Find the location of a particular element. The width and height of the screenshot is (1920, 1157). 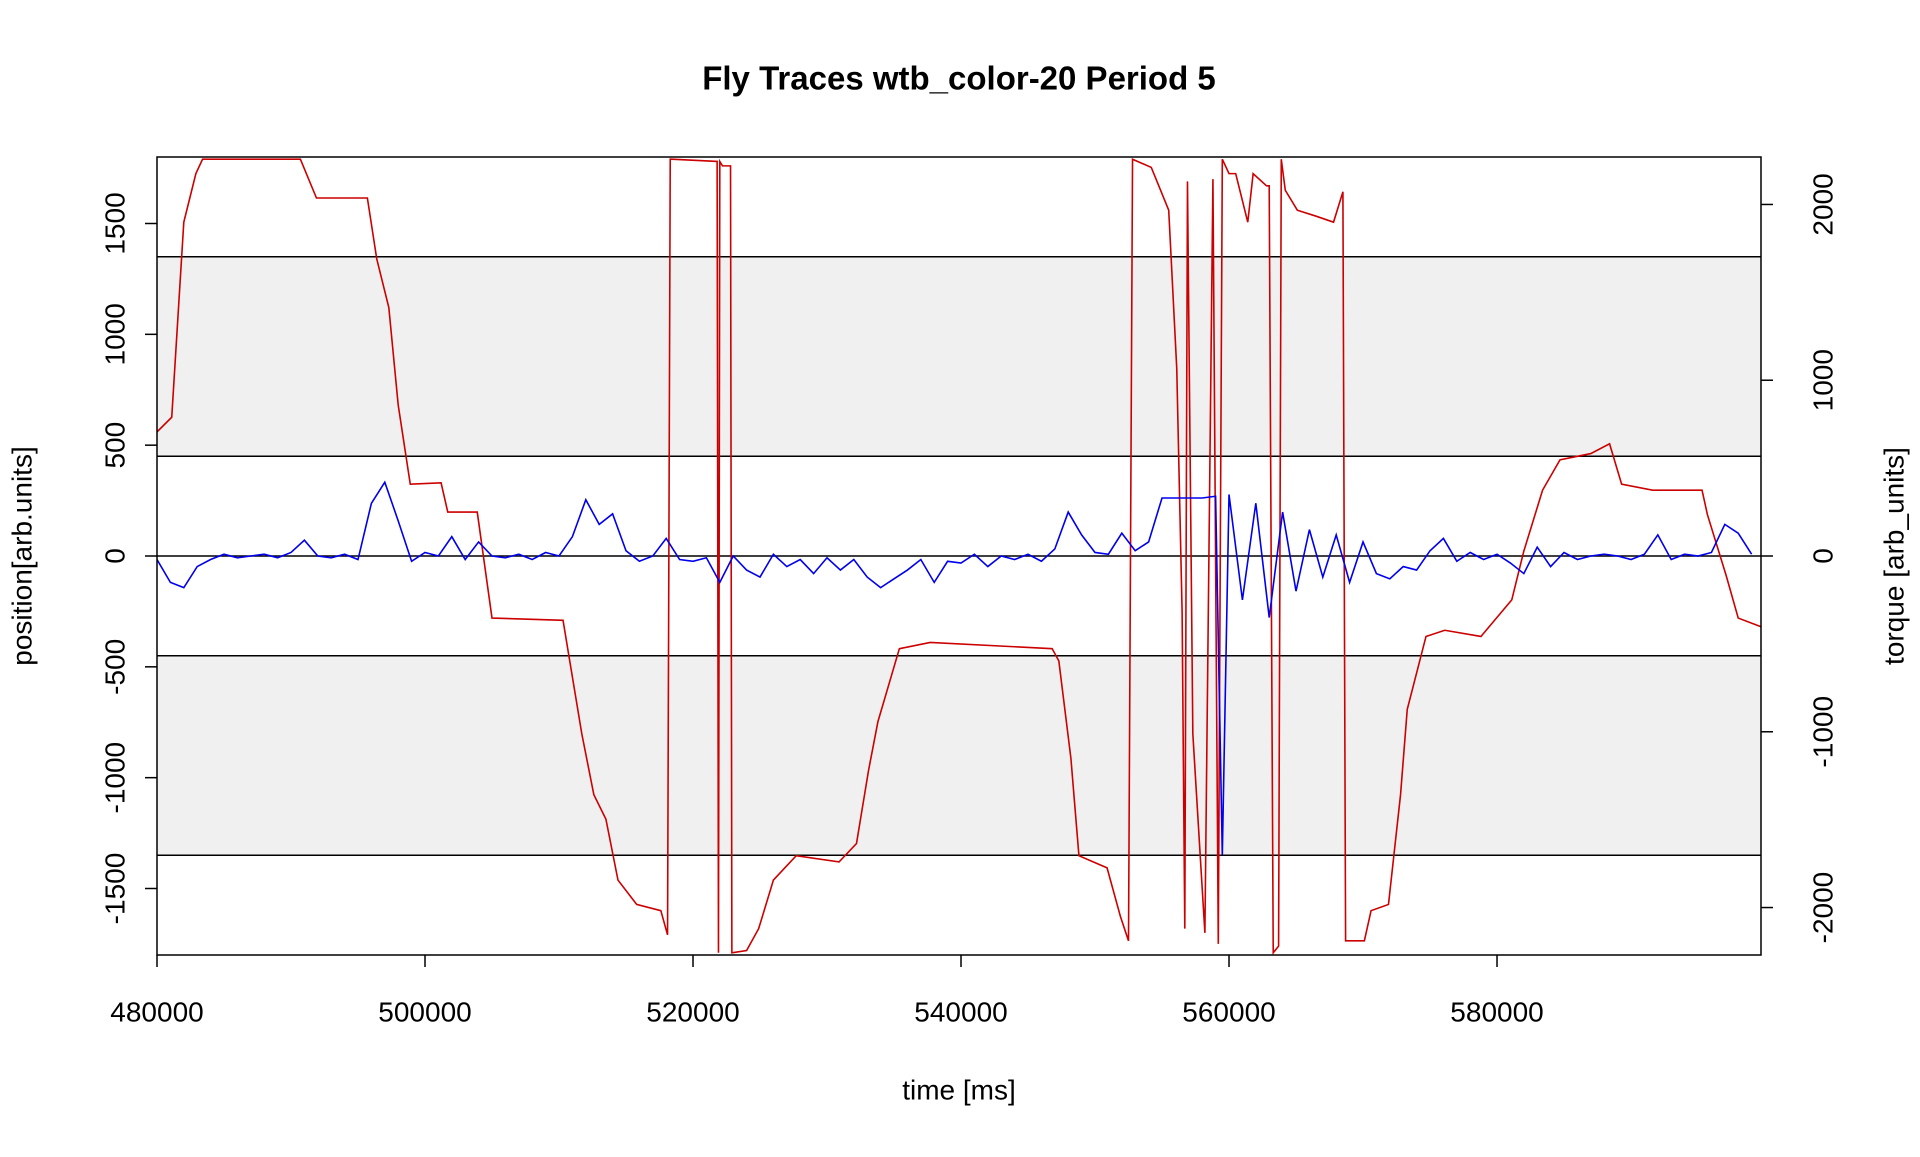

x-tick-label: 540000 is located at coordinates (960, 1011).